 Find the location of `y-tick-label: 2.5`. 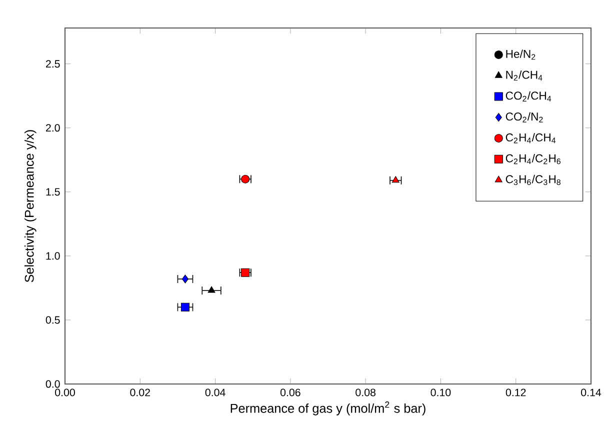

y-tick-label: 2.5 is located at coordinates (53, 64).